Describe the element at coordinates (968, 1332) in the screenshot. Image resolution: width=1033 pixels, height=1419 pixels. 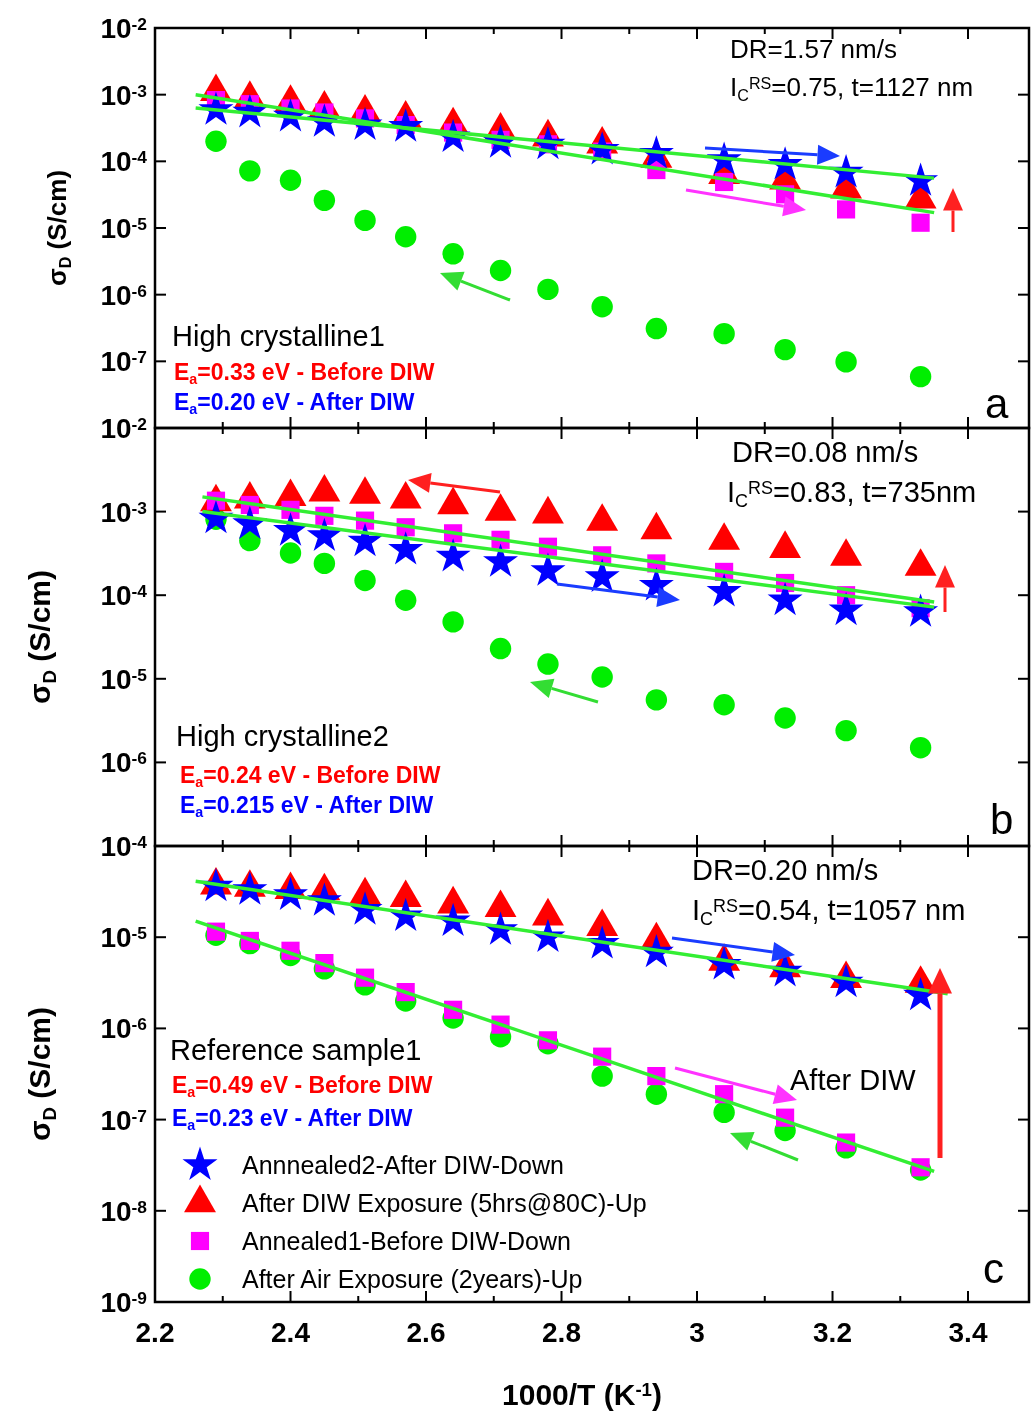
I see `x-tick-label: 3.4` at that location.